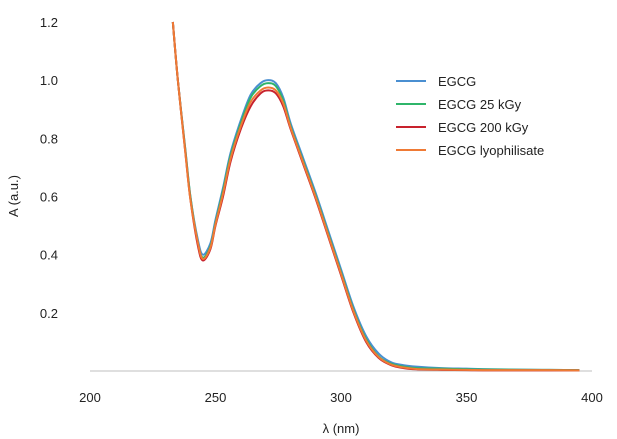 Image resolution: width=617 pixels, height=439 pixels. What do you see at coordinates (341, 428) in the screenshot?
I see `x-axis-label: λ (nm)` at bounding box center [341, 428].